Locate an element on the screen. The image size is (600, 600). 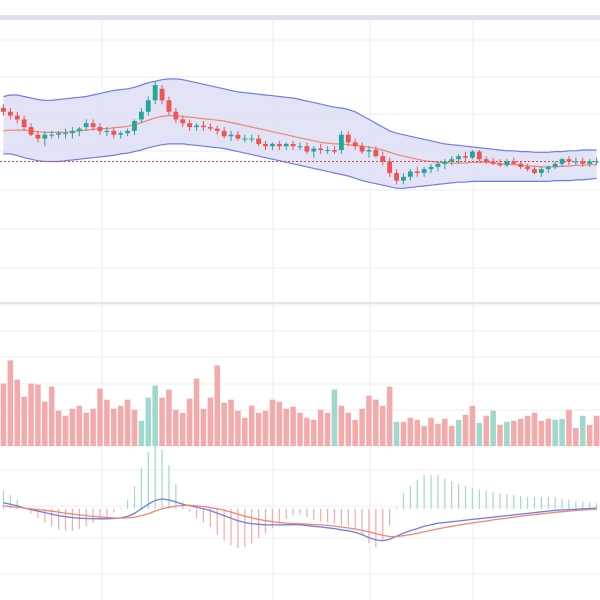
upper-band-line is located at coordinates (300, 115).